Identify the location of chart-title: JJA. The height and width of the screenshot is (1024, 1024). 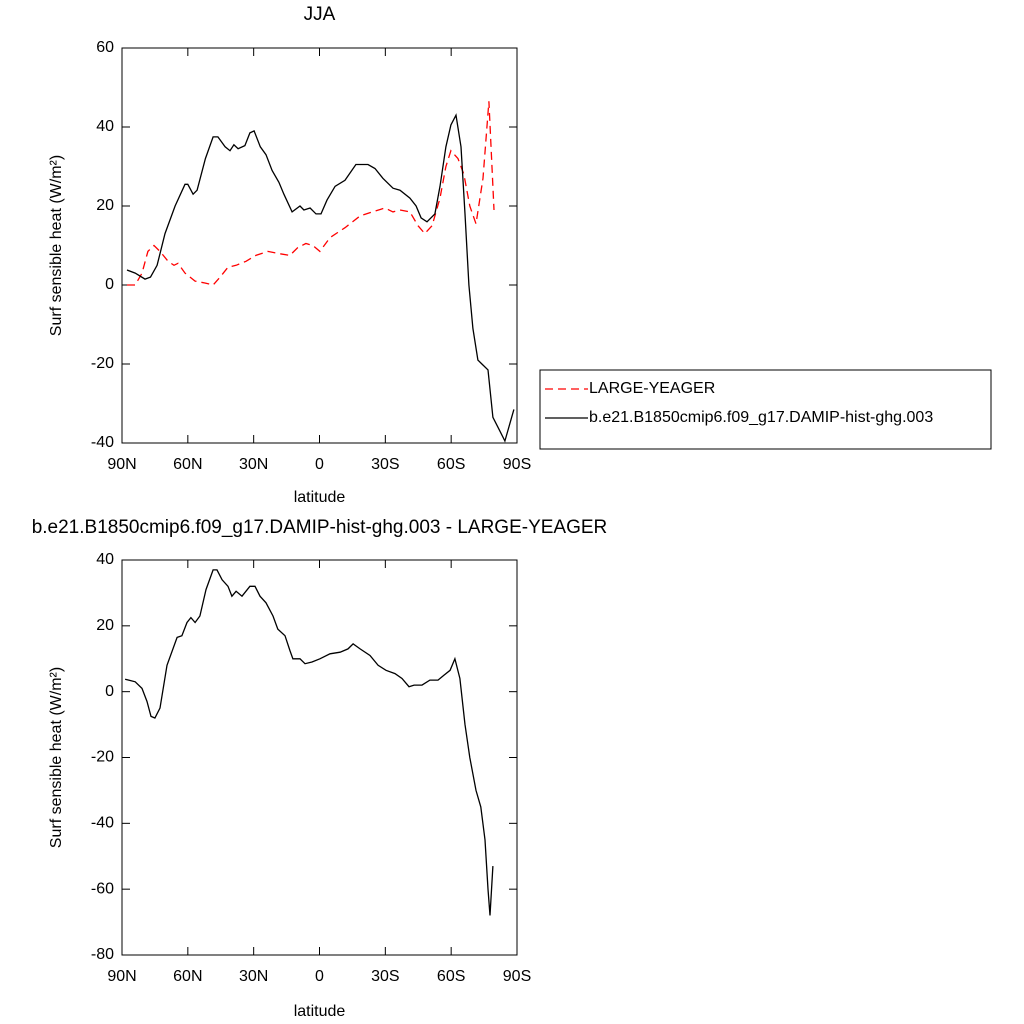
(320, 14).